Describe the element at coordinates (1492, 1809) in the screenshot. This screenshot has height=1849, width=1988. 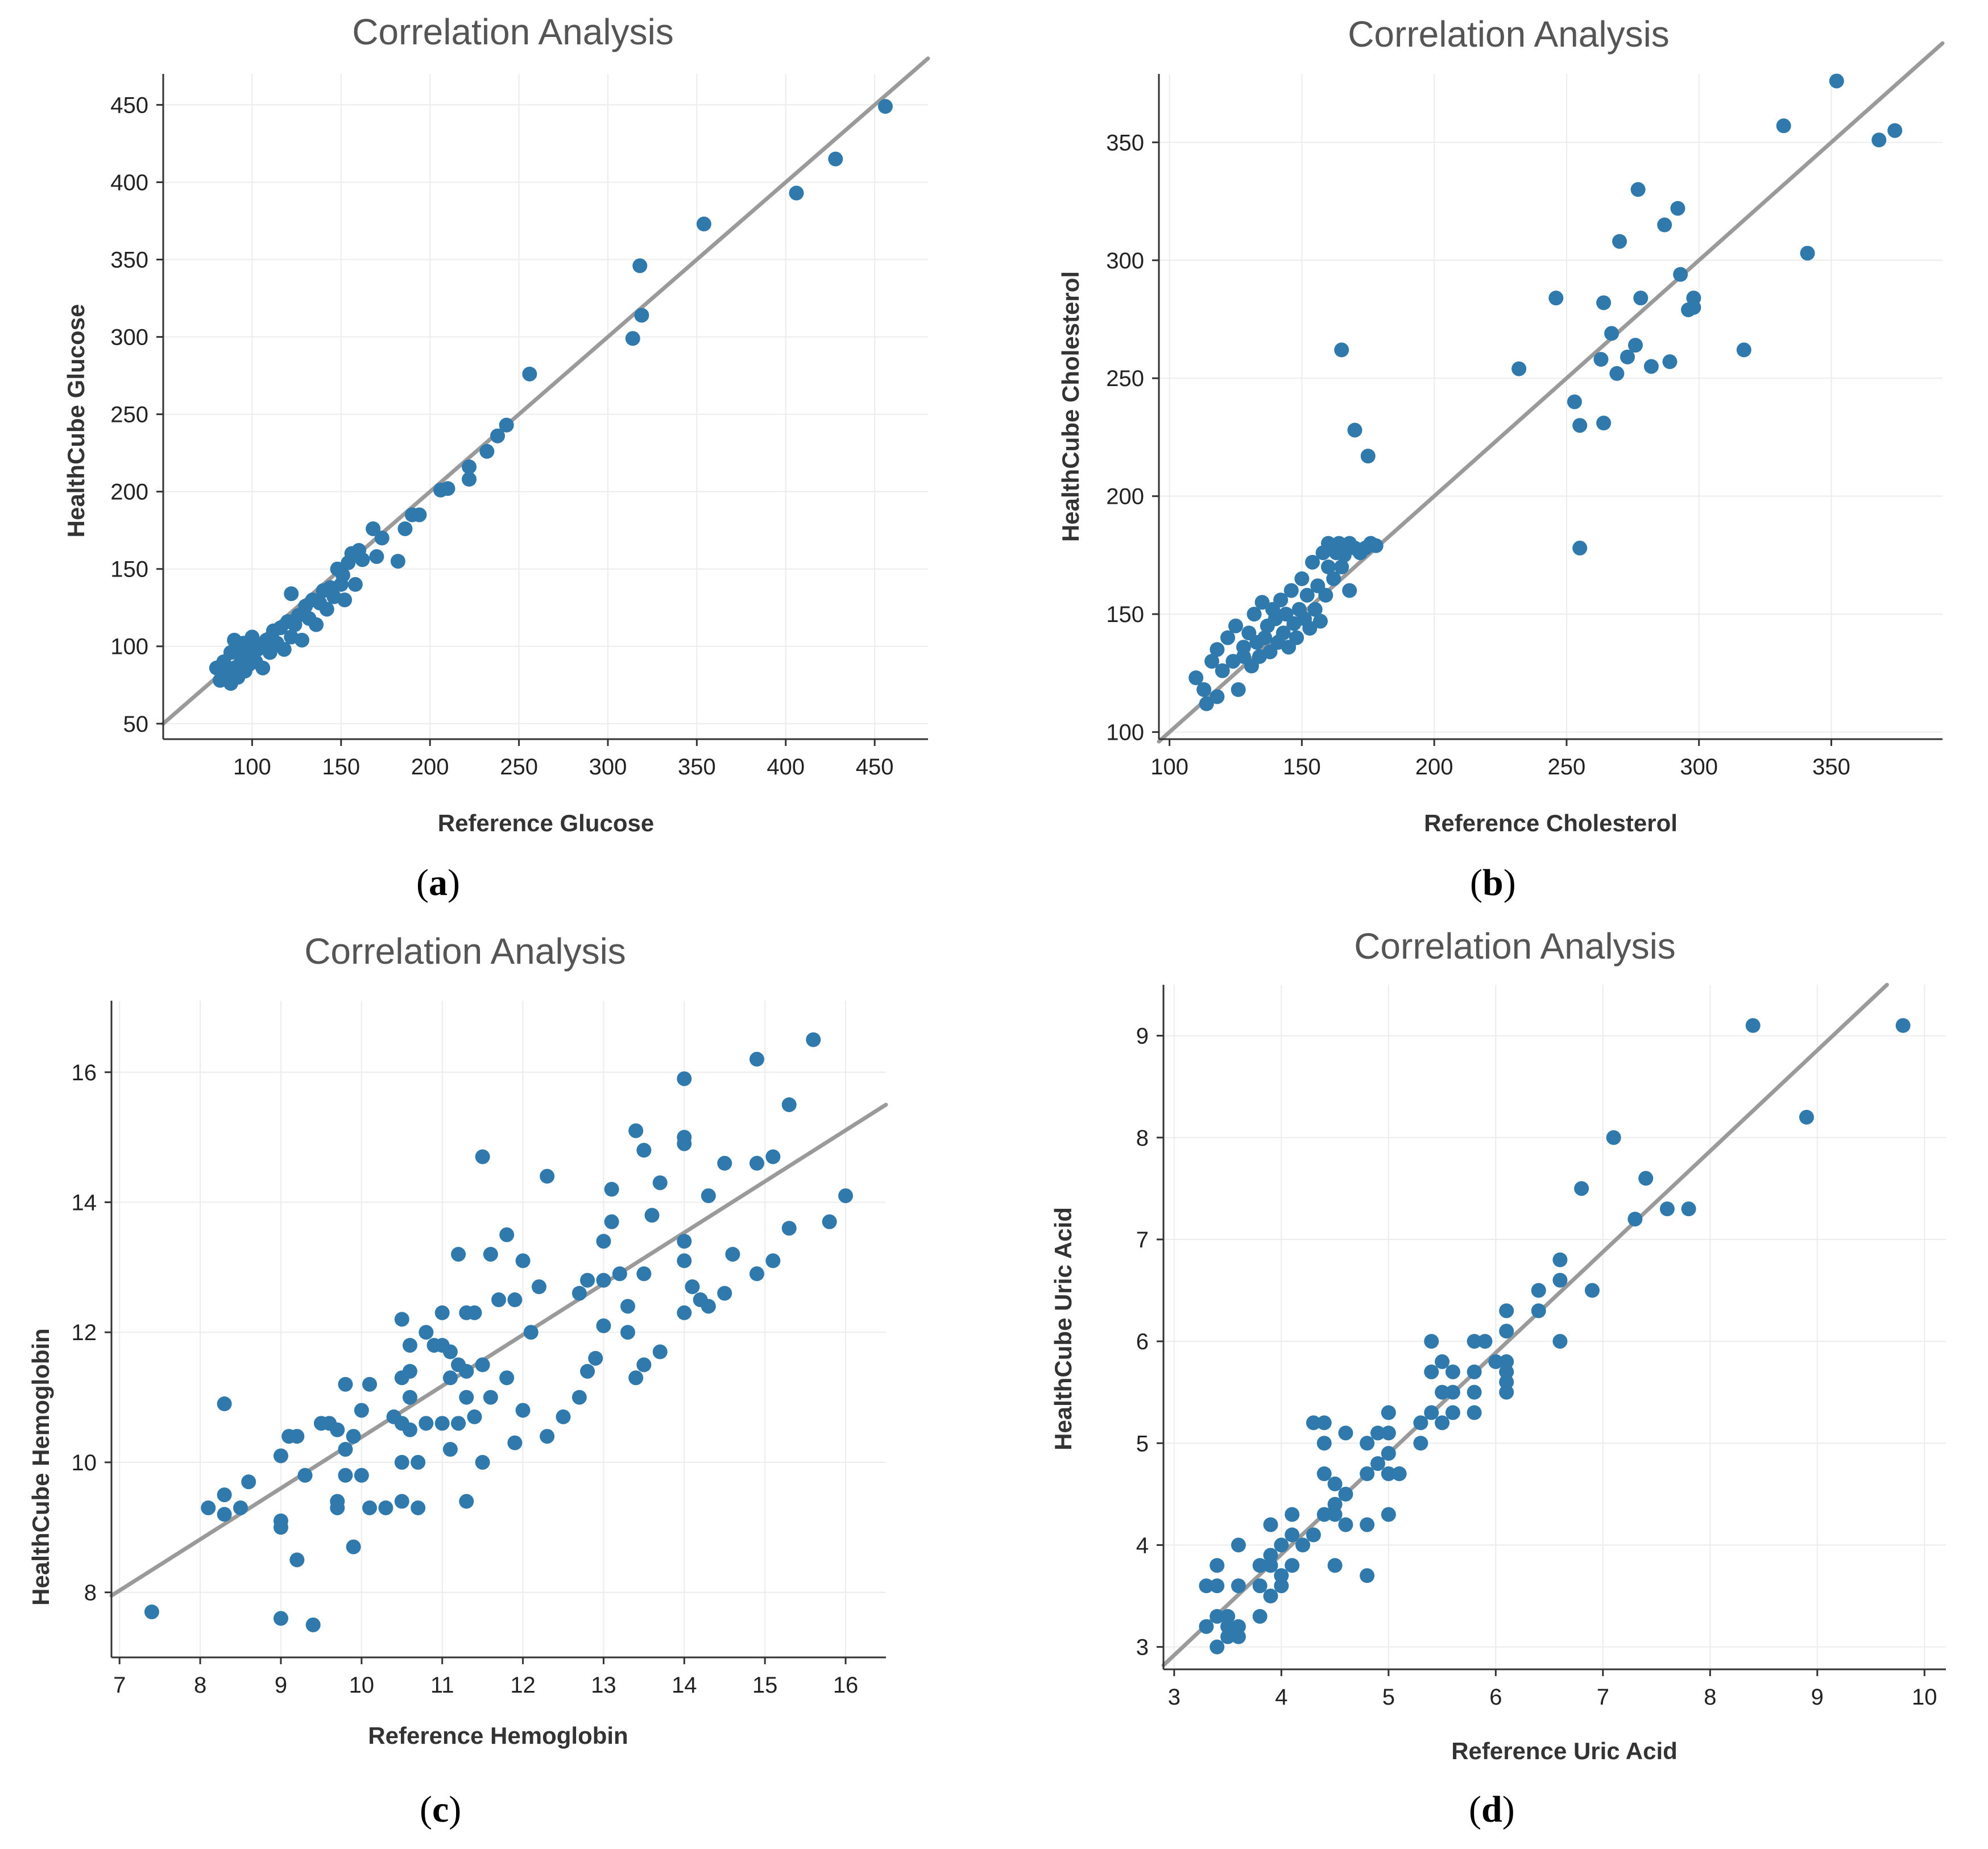
I see `panel-caption-d: (d)` at that location.